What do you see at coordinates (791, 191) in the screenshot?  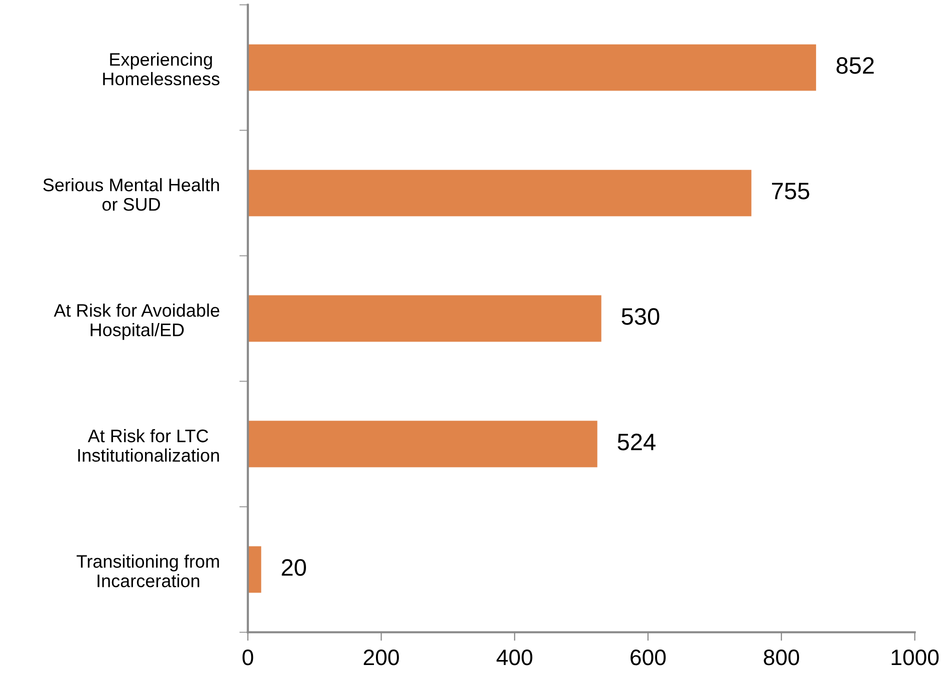 I see `data-label: 755` at bounding box center [791, 191].